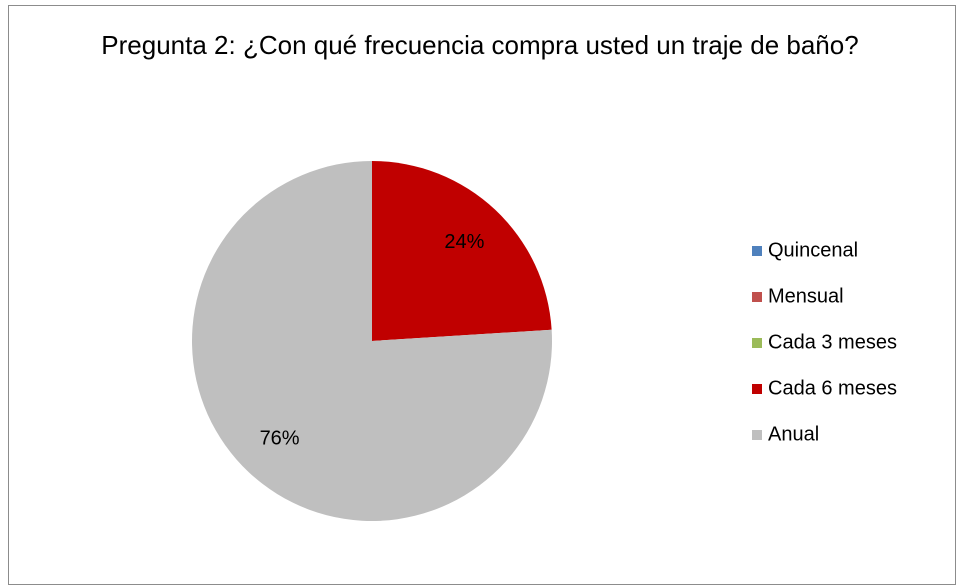  I want to click on pie-slice, so click(462, 251).